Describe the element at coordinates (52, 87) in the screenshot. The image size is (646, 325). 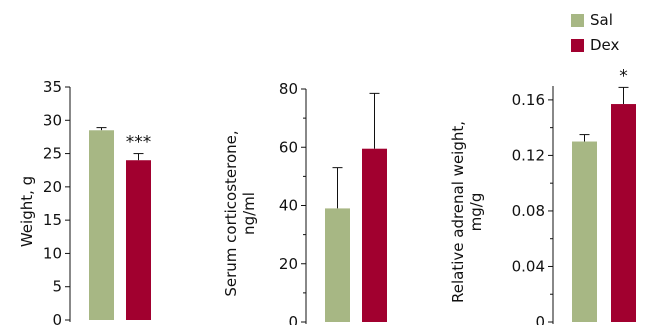
I see `y-tick-label: 35` at that location.